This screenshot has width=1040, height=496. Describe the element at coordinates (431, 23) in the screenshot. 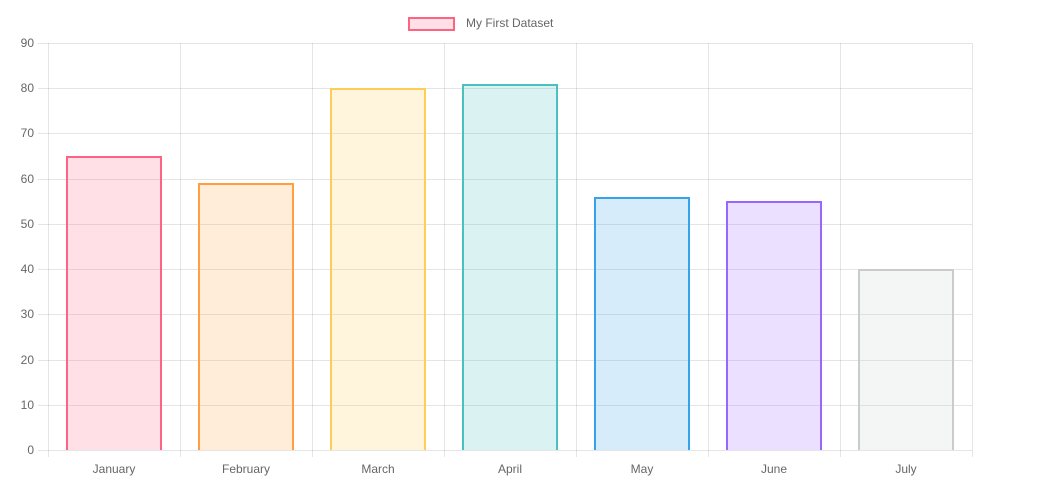

I see `legend-color-box` at that location.